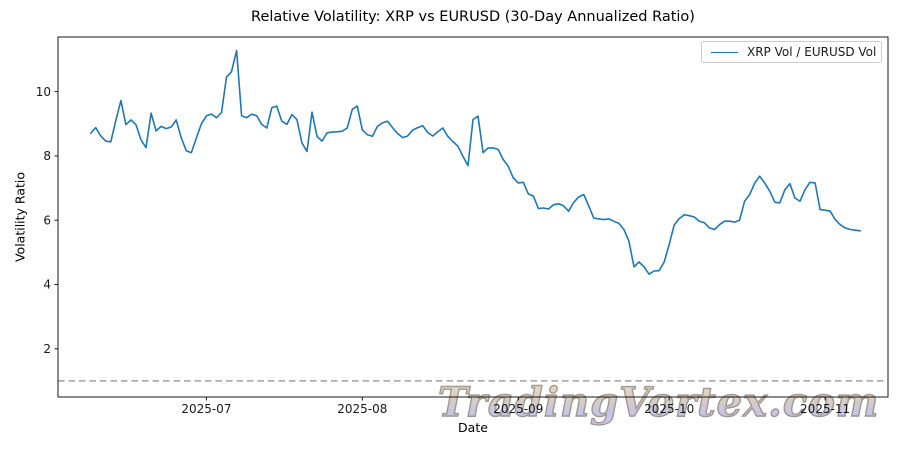 The image size is (900, 450). What do you see at coordinates (47, 220) in the screenshot?
I see `y-tick-label: 6` at bounding box center [47, 220].